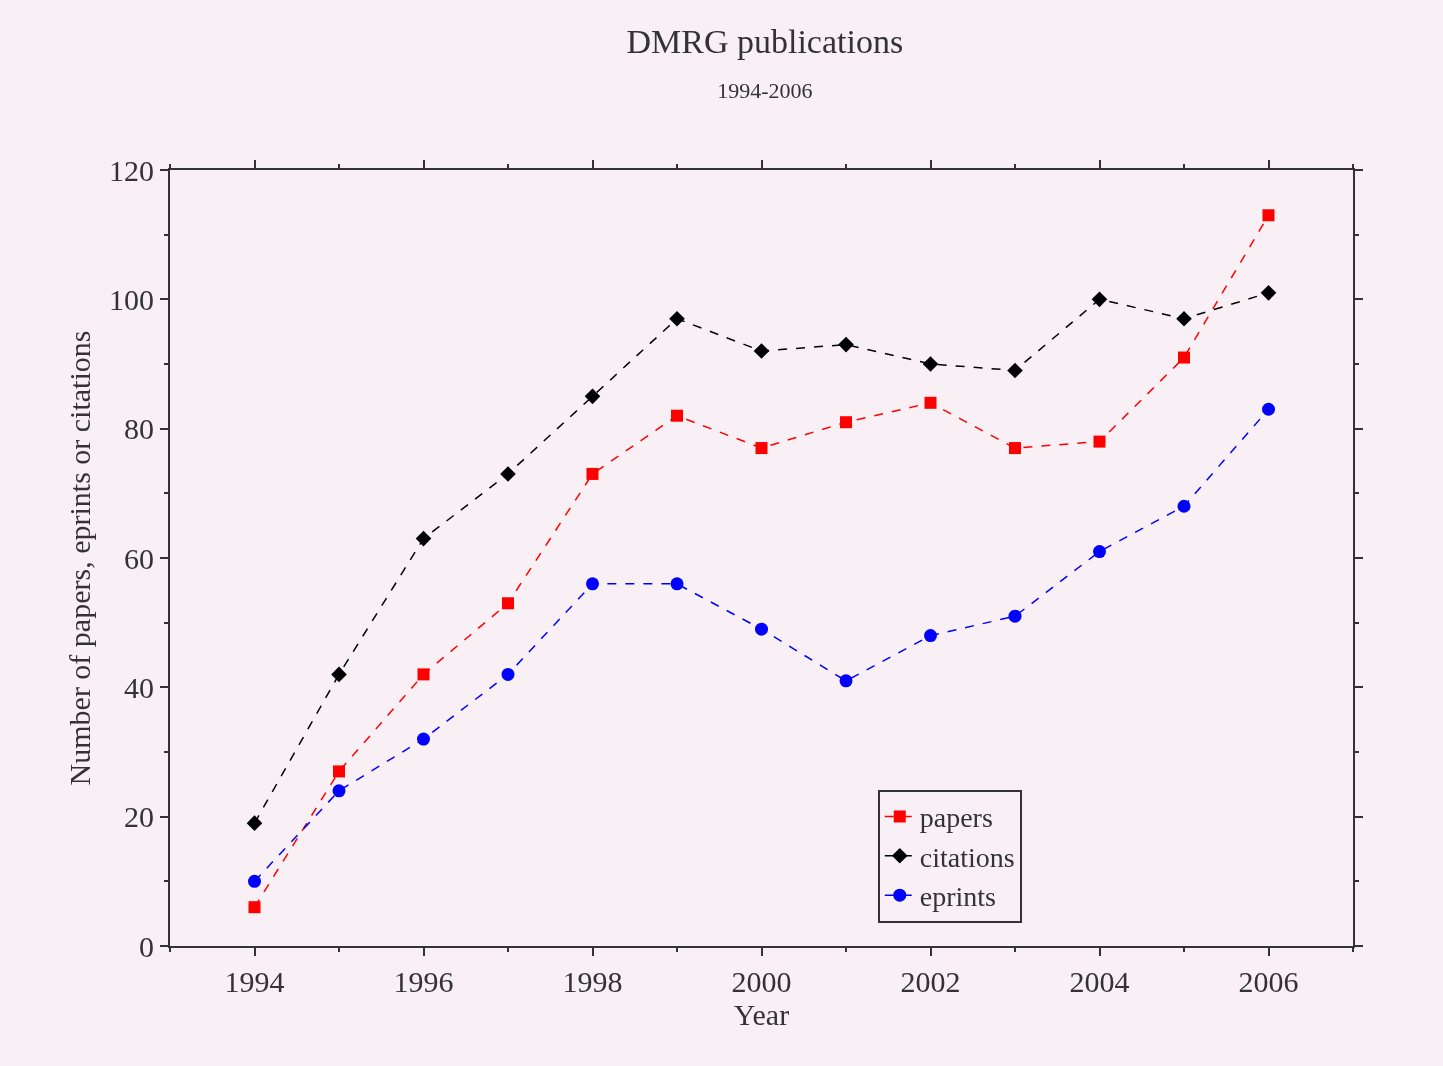 This screenshot has width=1443, height=1066. Describe the element at coordinates (146, 946) in the screenshot. I see `y-tick-label: 0` at that location.